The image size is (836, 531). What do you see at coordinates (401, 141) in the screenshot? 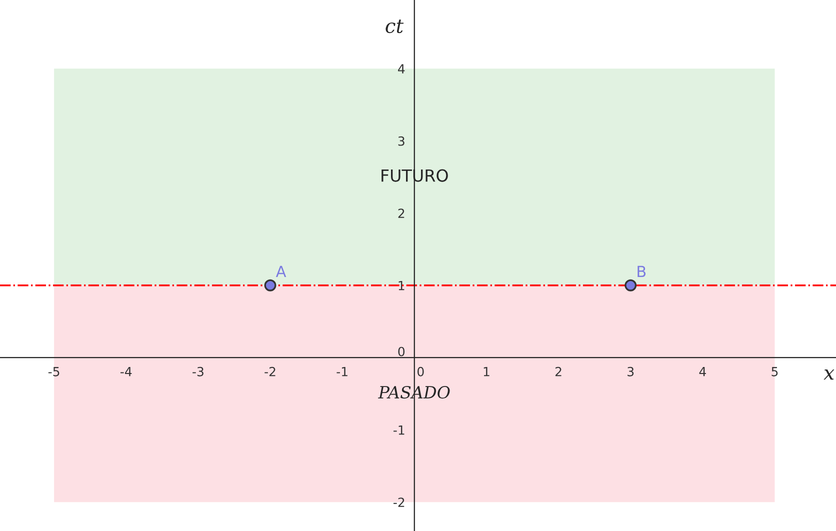
I see `y-tick-label: 3` at bounding box center [401, 141].